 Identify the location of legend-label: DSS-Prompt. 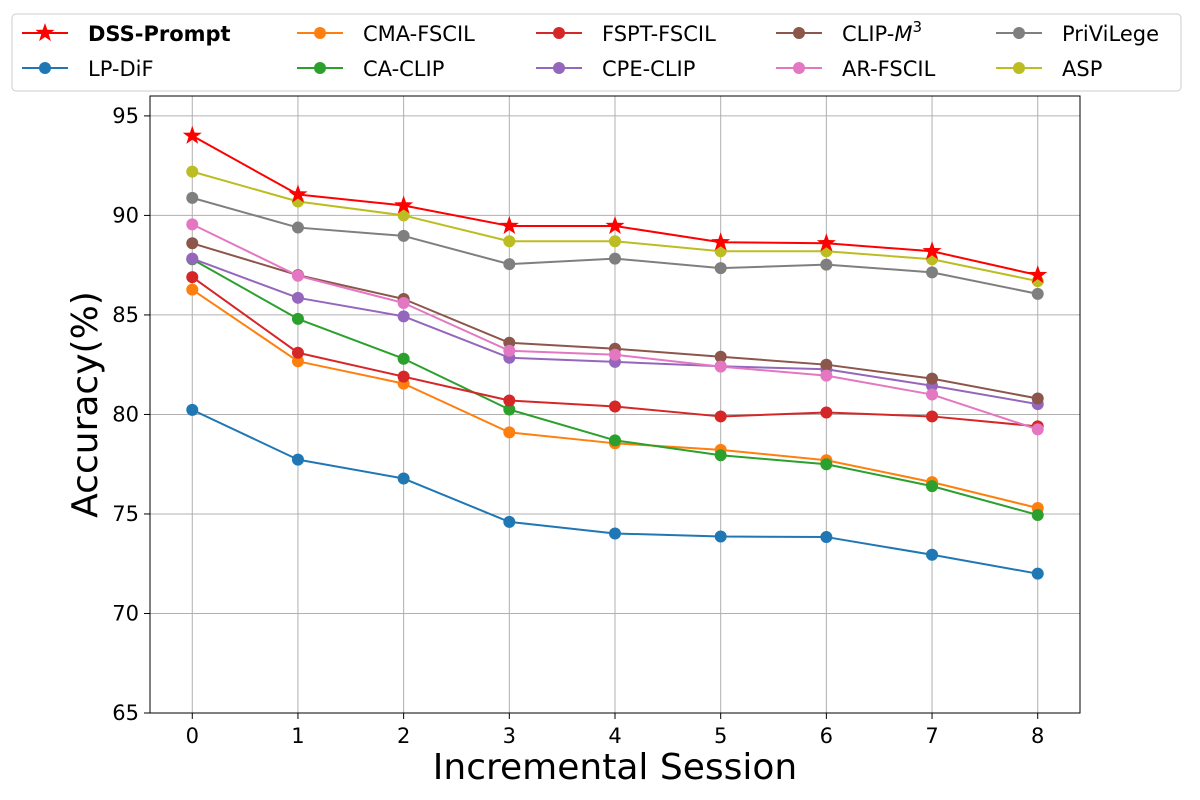
(159, 34).